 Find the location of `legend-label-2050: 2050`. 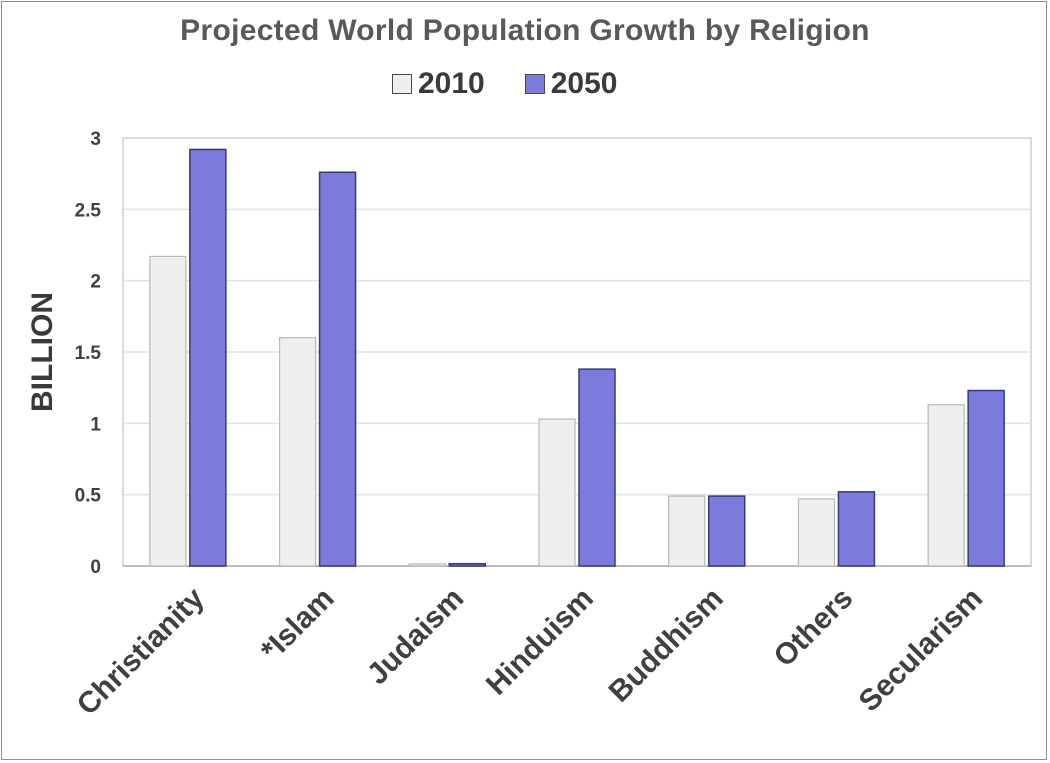

legend-label-2050: 2050 is located at coordinates (584, 83).